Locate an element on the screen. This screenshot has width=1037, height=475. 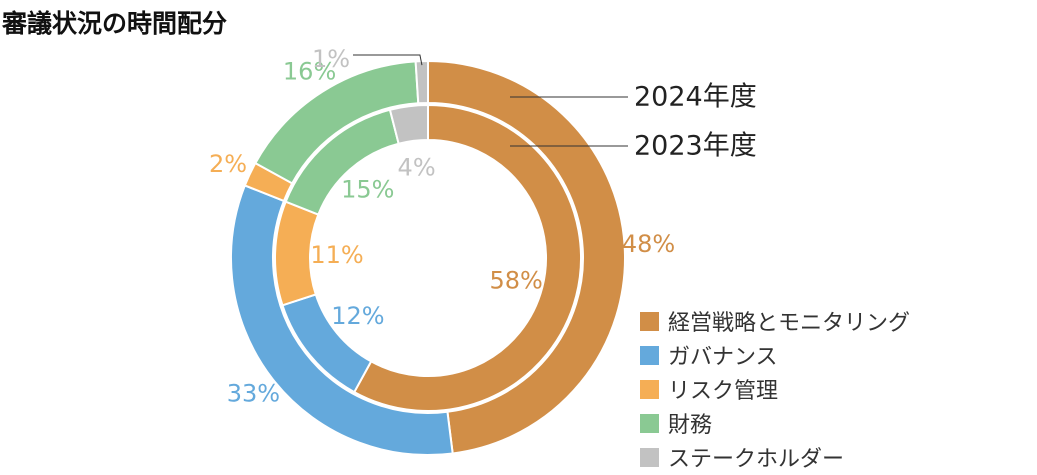
legend-item: リスク管理 is located at coordinates (775, 389).